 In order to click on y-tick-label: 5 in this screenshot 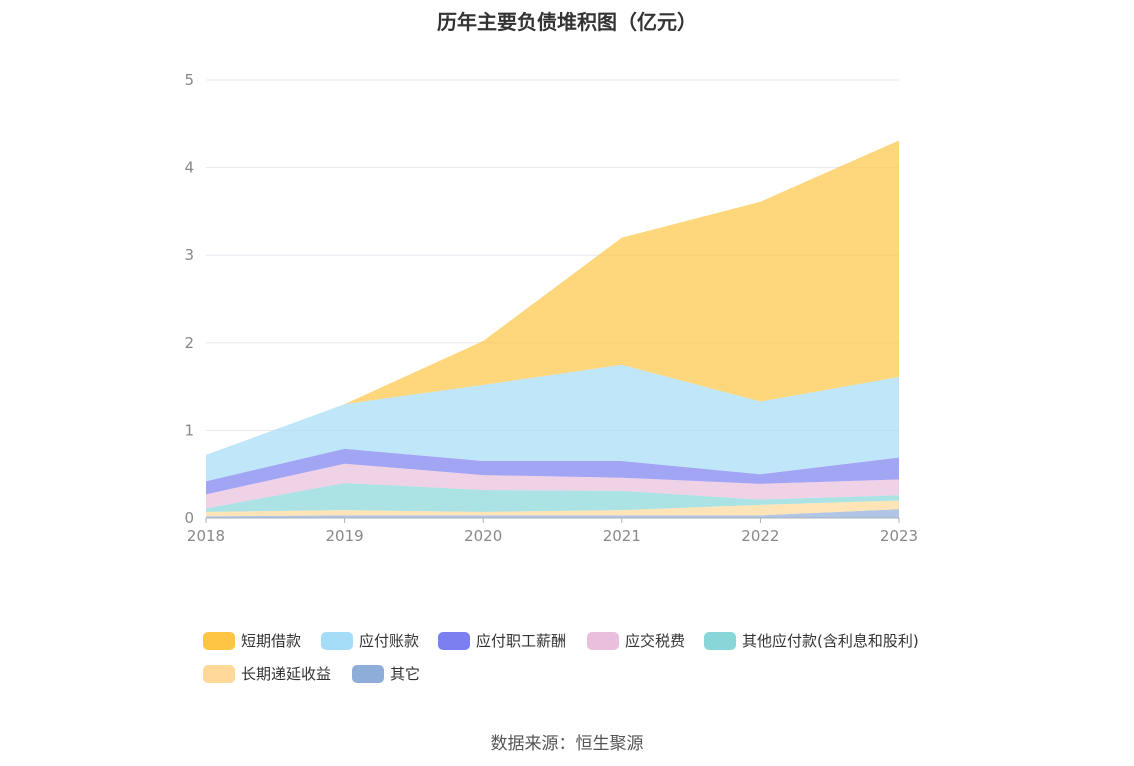, I will do `click(189, 80)`.